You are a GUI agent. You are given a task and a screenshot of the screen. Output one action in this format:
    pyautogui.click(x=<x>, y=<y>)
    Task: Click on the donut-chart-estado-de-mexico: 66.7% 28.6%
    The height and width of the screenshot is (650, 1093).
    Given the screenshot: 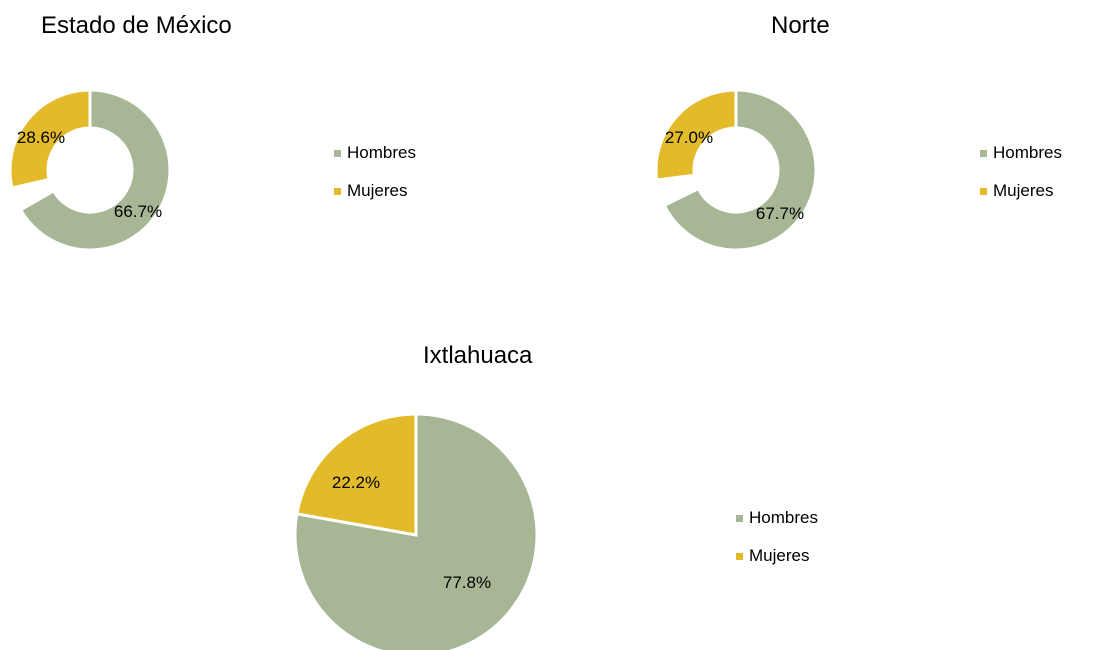 What is the action you would take?
    pyautogui.click(x=90, y=170)
    